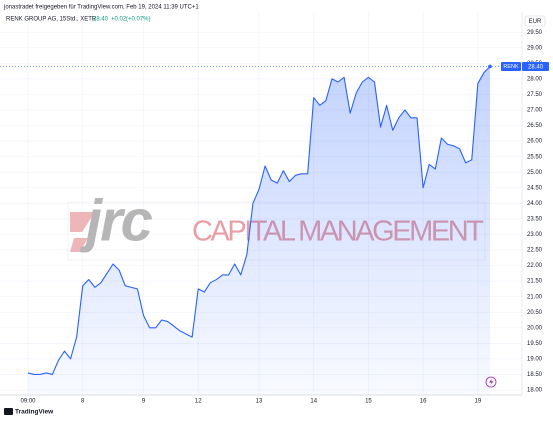 This screenshot has height=421, width=553. Describe the element at coordinates (119, 20) in the screenshot. I see `legend-change: +0.02` at that location.